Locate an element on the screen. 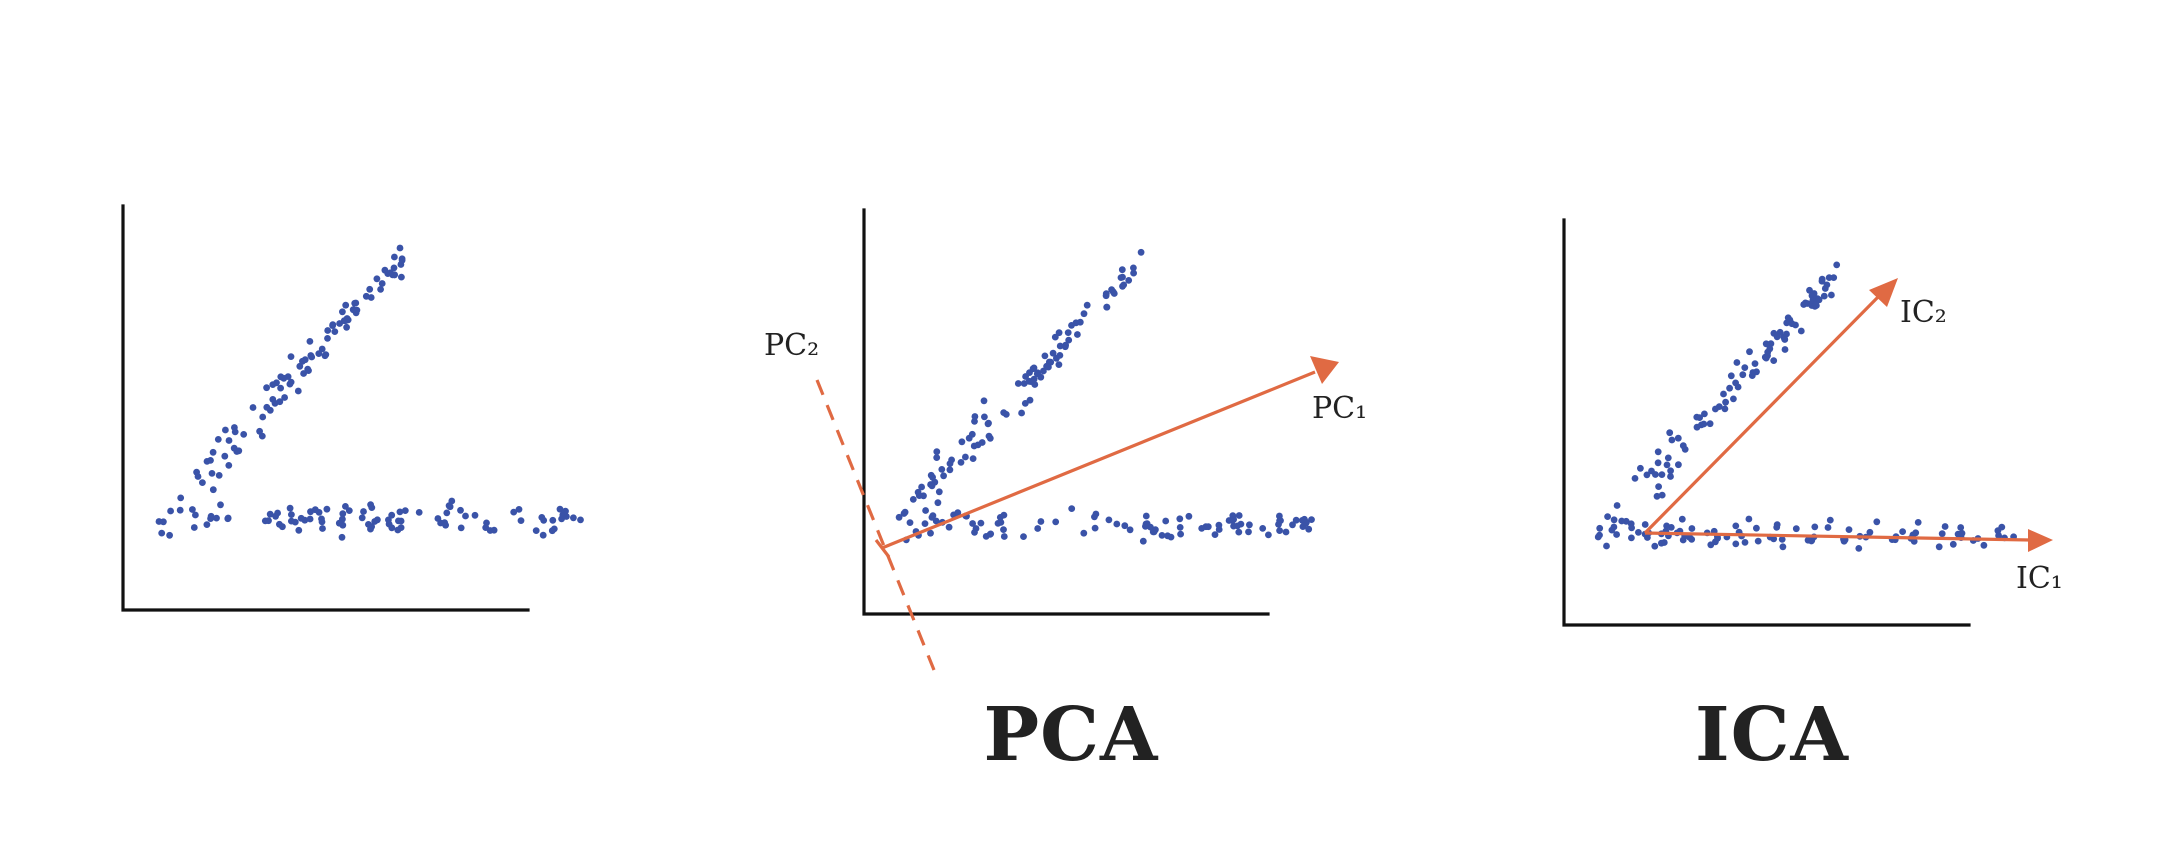 The image size is (2160, 852). pc1-vector is located at coordinates (1098, 460).